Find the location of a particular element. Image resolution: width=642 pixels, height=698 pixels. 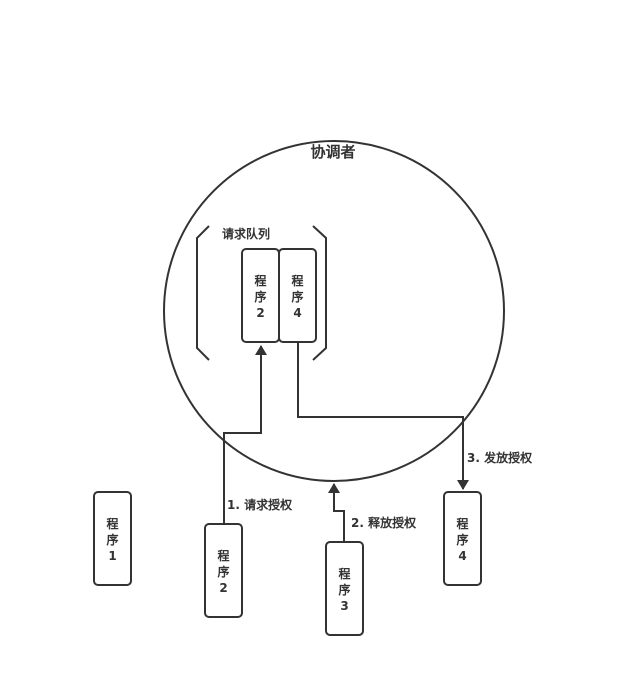

release-arrow is located at coordinates (336, 512).